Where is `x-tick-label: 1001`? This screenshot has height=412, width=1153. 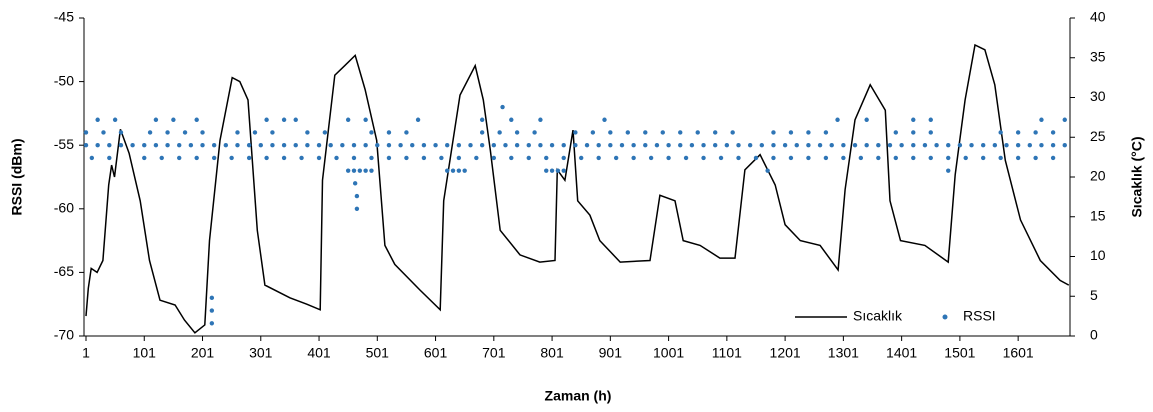 x-tick-label: 1001 is located at coordinates (668, 353).